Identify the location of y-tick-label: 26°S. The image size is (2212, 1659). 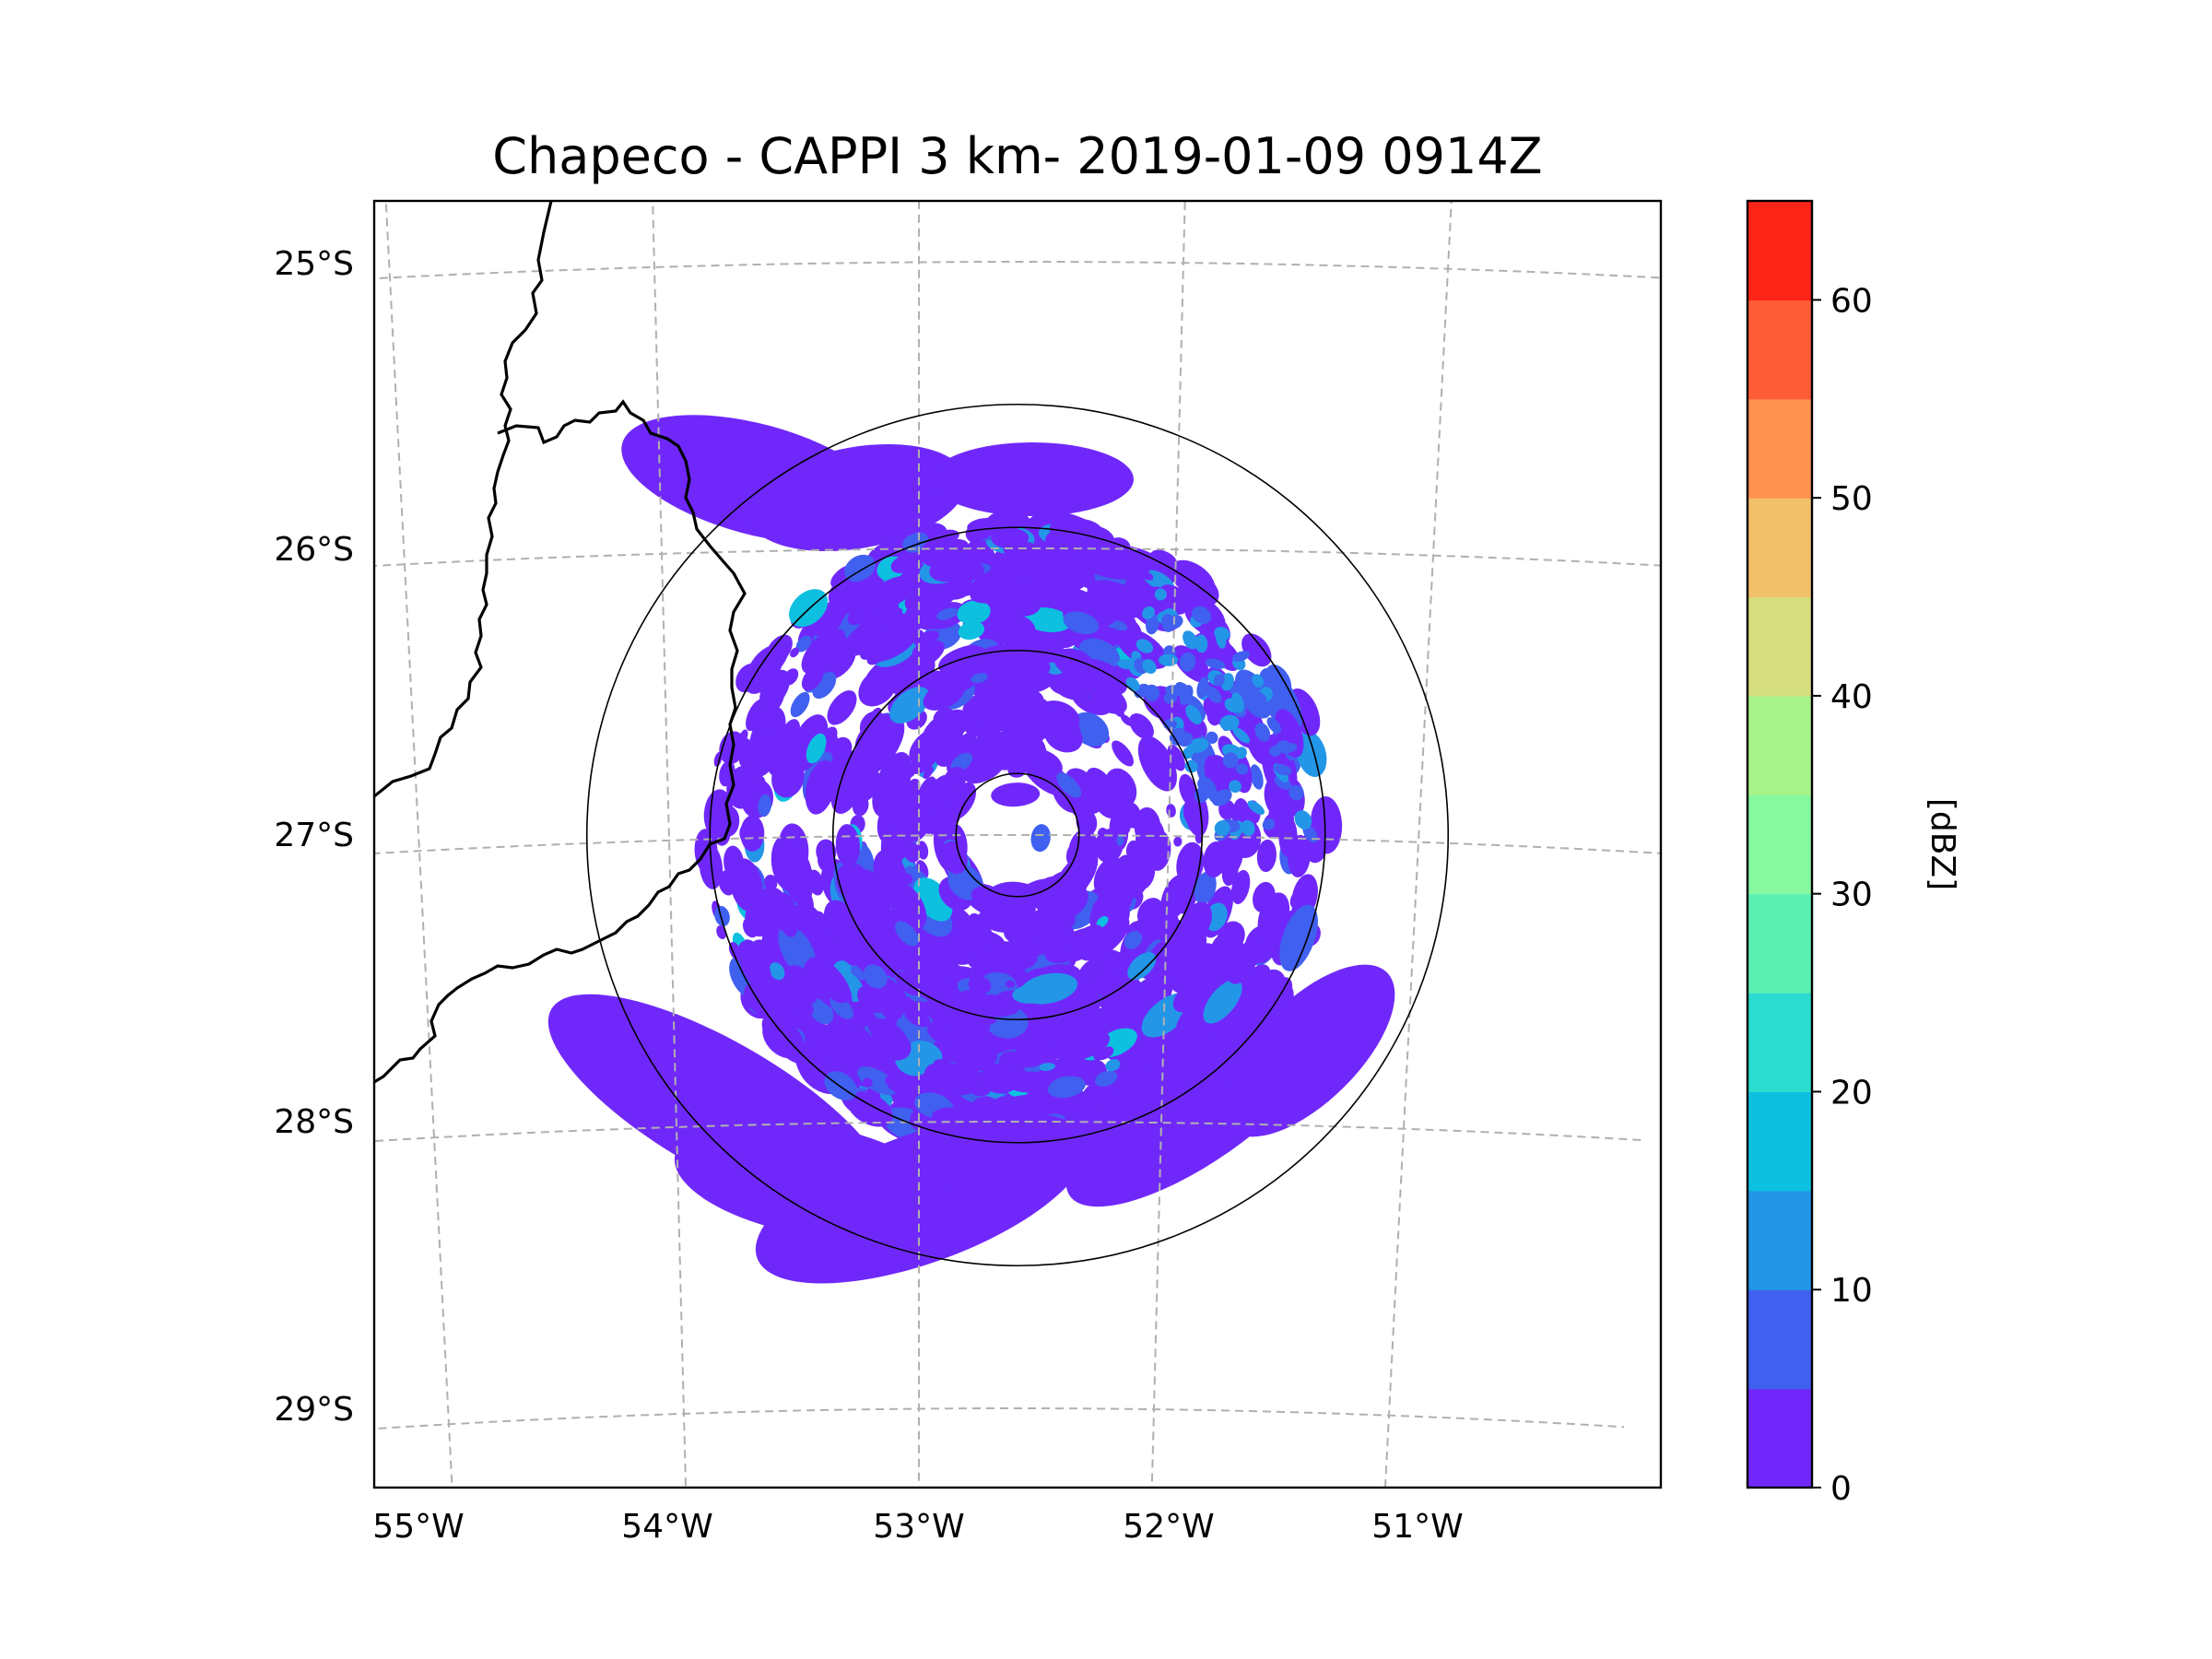
(314, 550).